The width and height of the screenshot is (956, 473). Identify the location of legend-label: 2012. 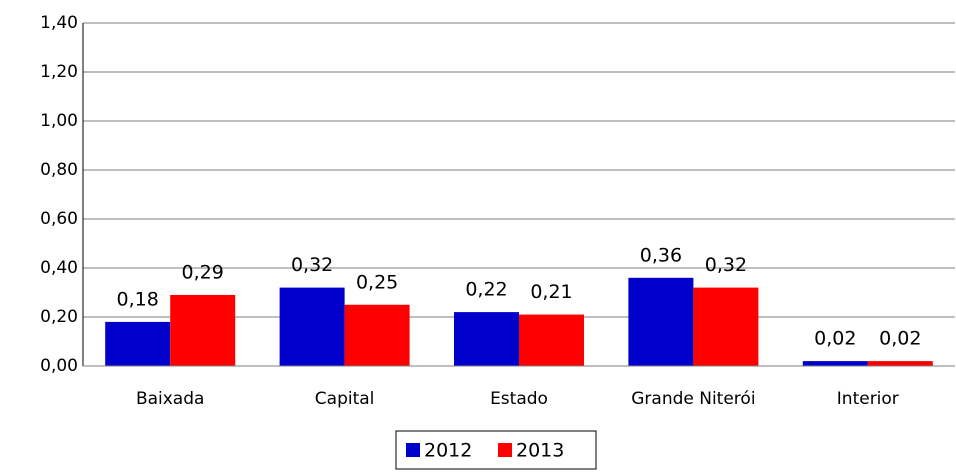
(448, 451).